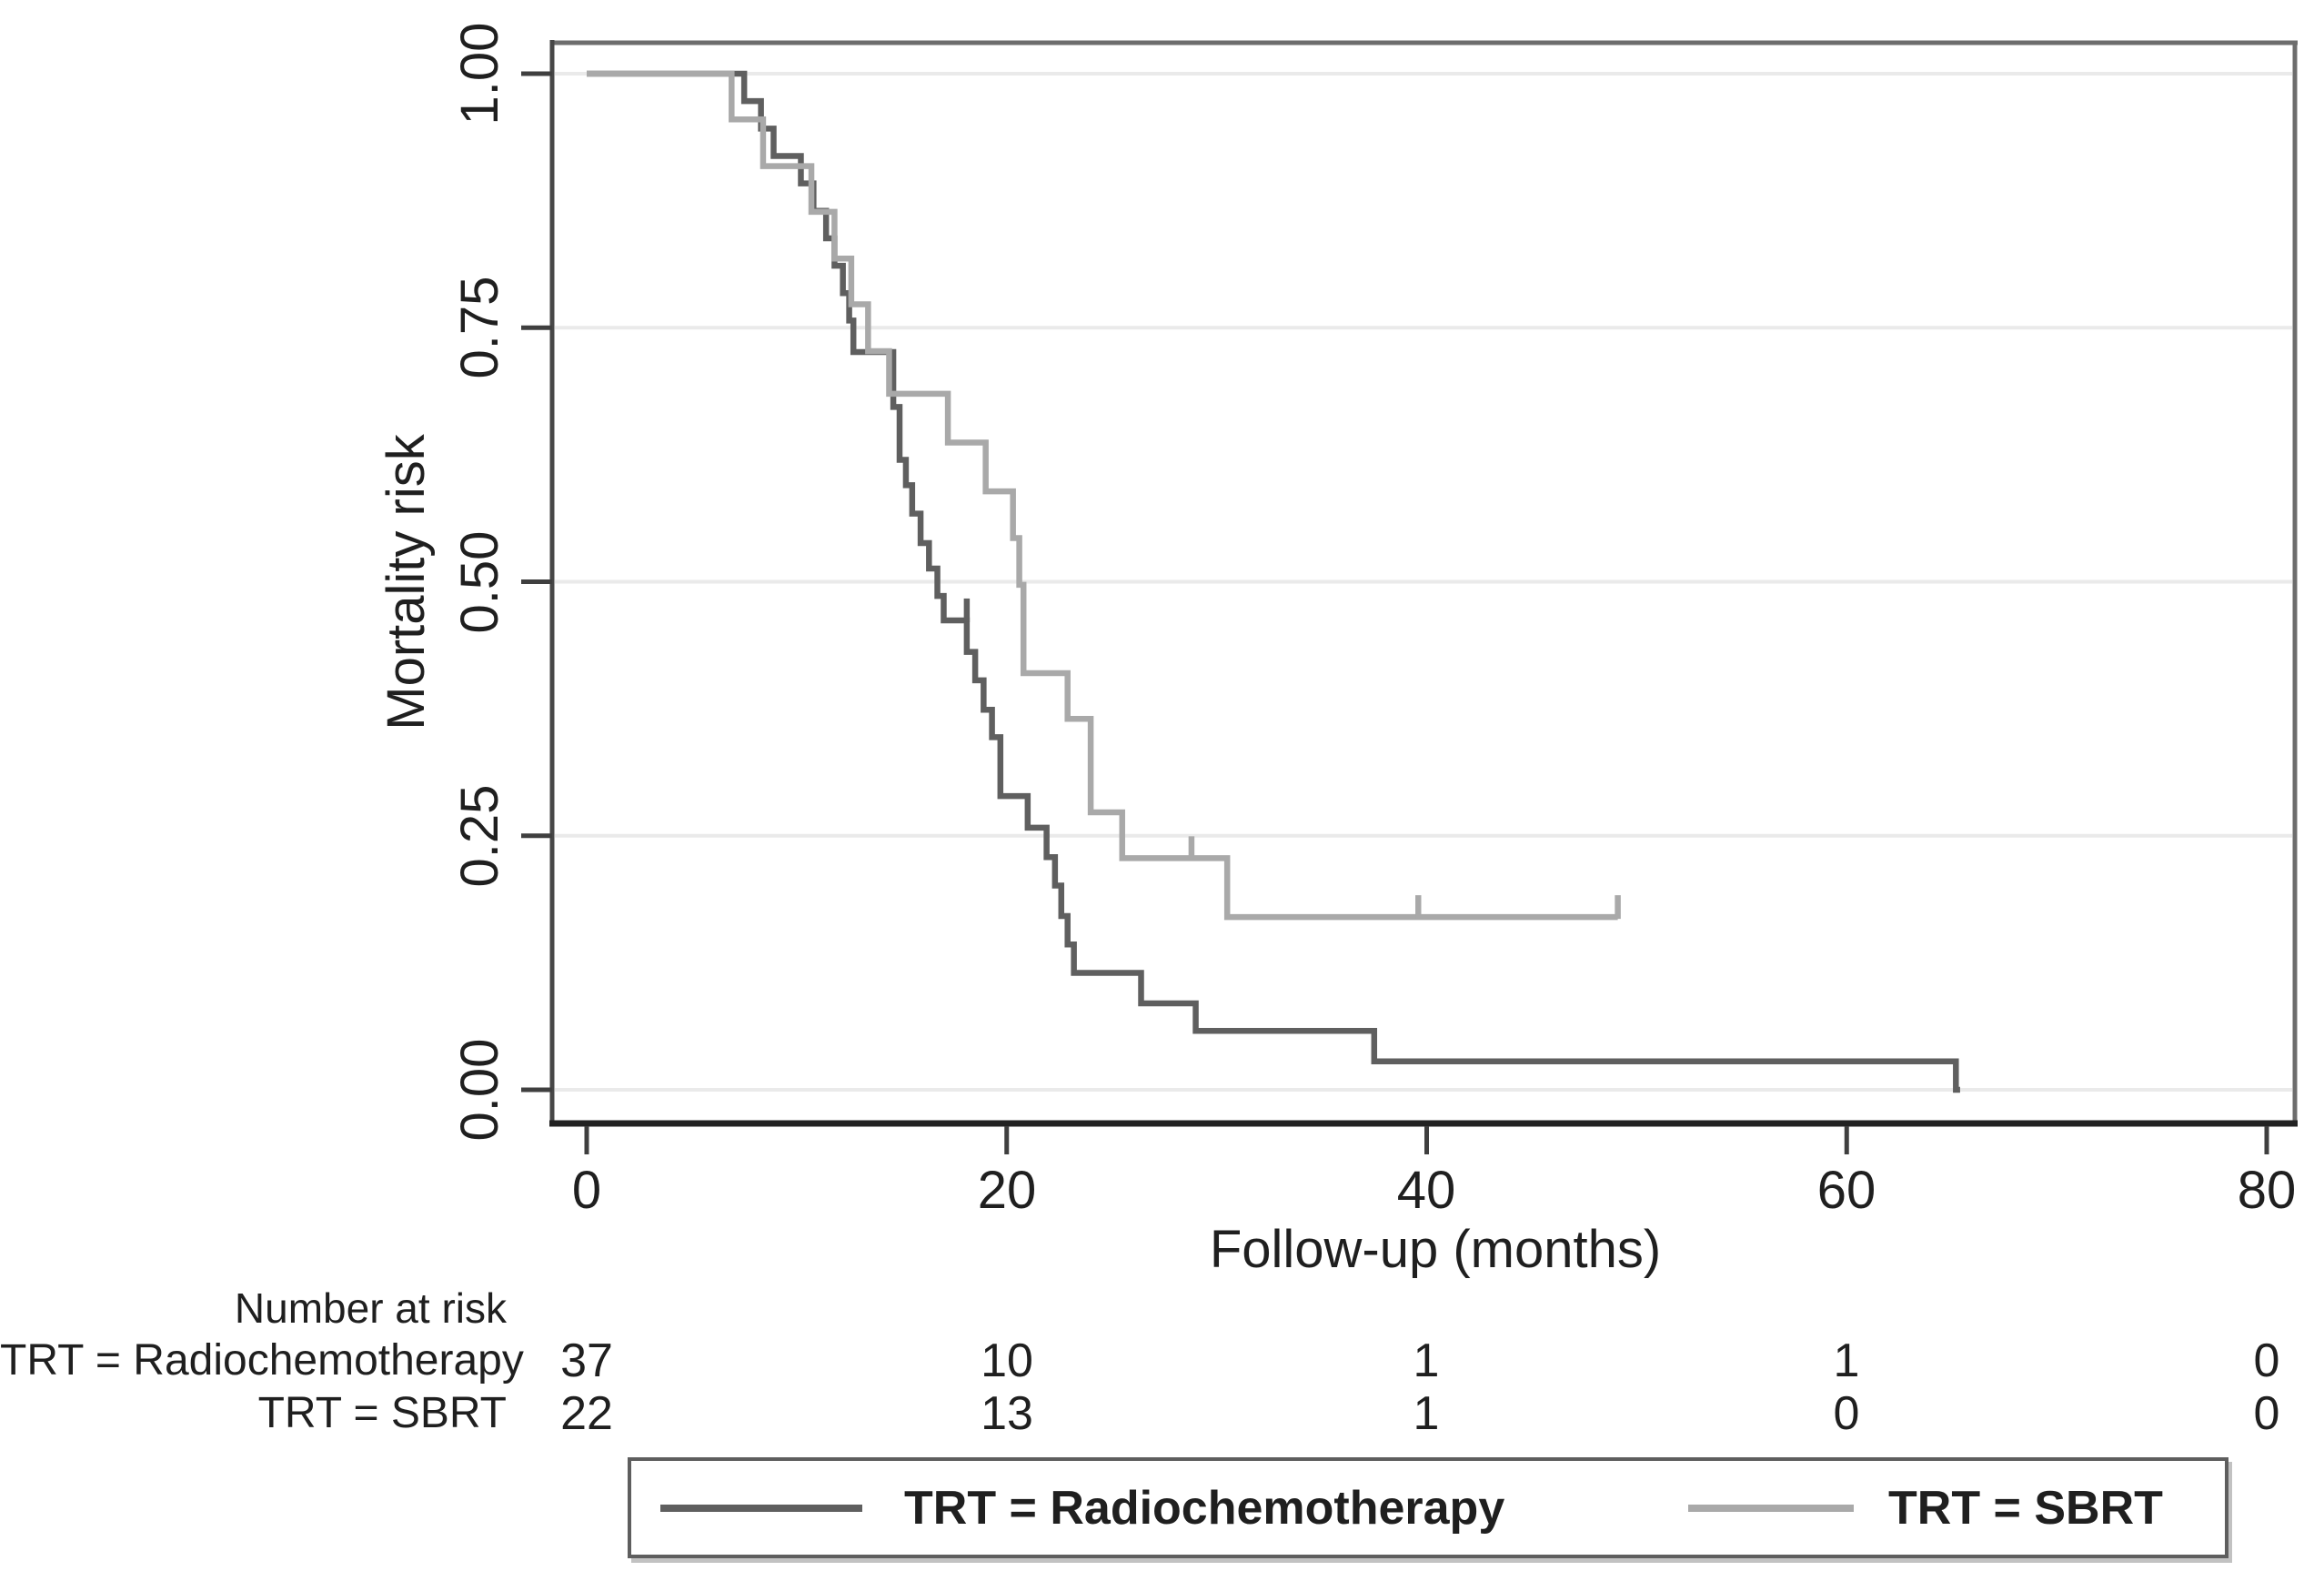  Describe the element at coordinates (586, 1414) in the screenshot. I see `risk-value: 22` at that location.